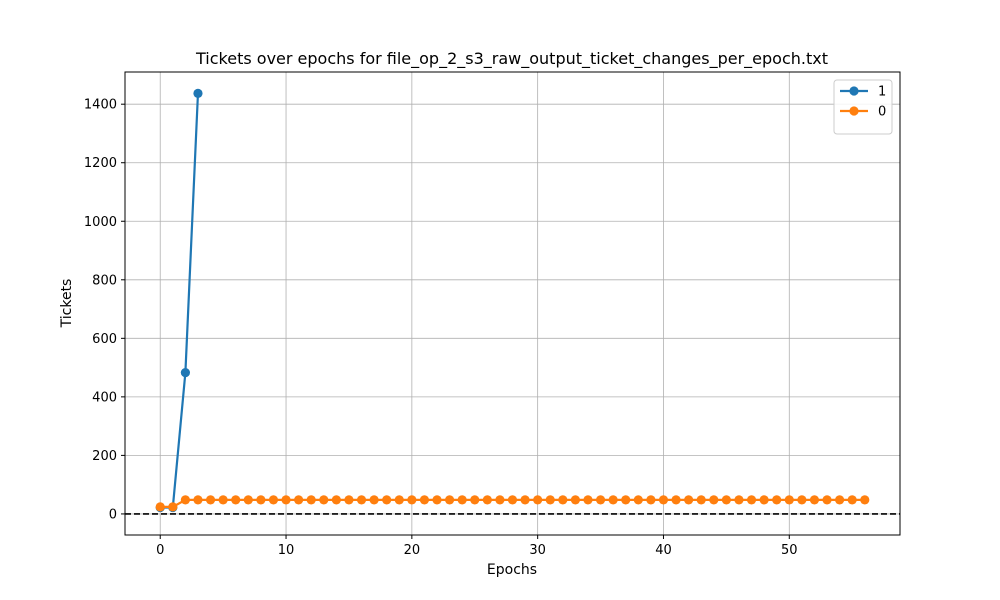  What do you see at coordinates (113, 514) in the screenshot?
I see `y-tick-label: 0` at bounding box center [113, 514].